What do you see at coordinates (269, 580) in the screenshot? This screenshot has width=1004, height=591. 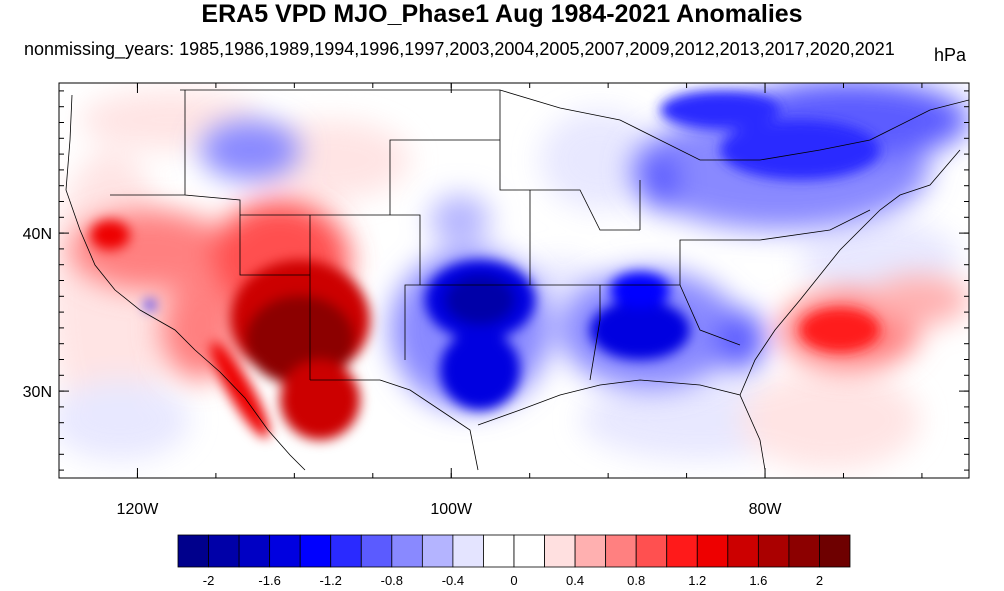 I see `colorbar-tick-label: -1.6` at bounding box center [269, 580].